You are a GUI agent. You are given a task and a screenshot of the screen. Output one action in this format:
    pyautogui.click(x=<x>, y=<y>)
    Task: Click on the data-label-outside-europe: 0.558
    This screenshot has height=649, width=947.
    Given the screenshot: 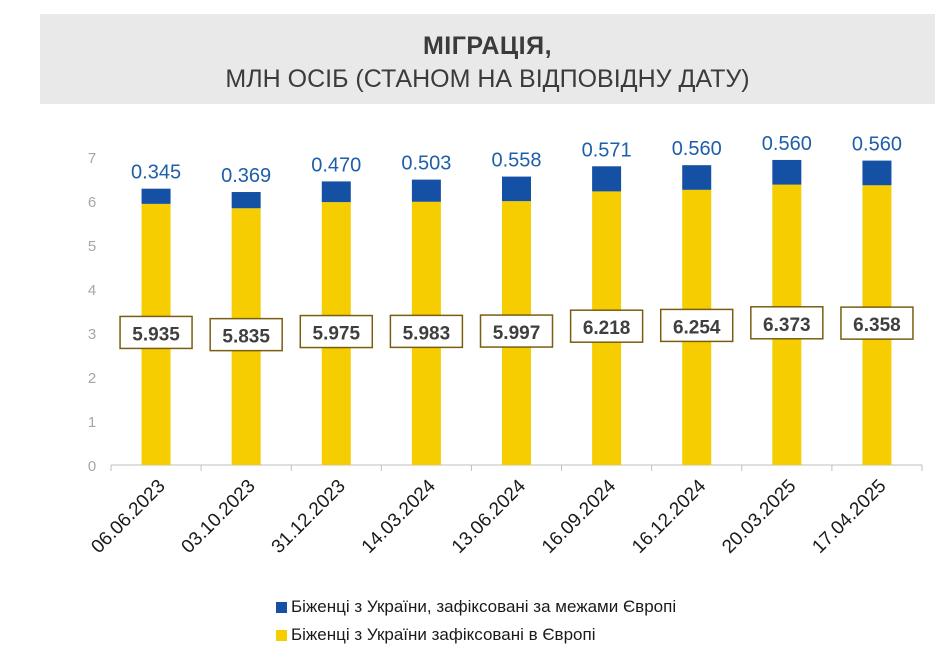 What is the action you would take?
    pyautogui.click(x=516, y=161)
    